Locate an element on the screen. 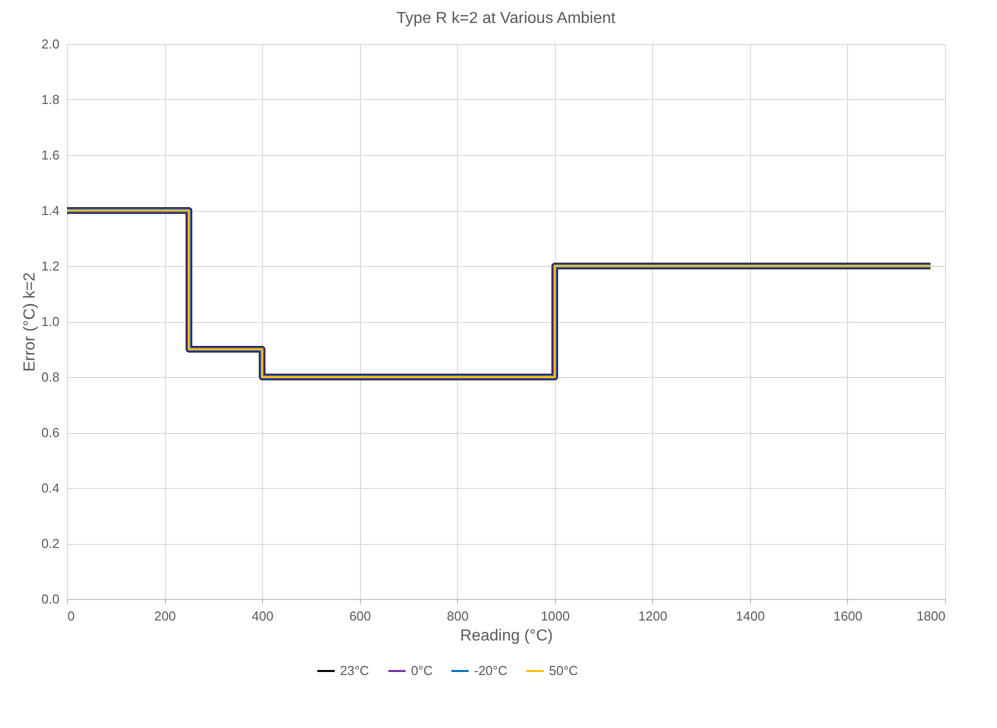 The image size is (997, 728). x-tick-label: 1000 is located at coordinates (555, 616).